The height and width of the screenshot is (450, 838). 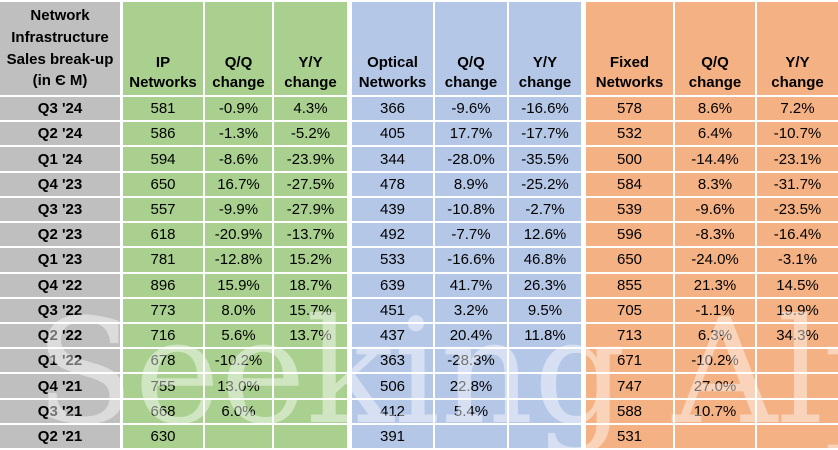 I want to click on row-label: Q1 '22, so click(x=60, y=361).